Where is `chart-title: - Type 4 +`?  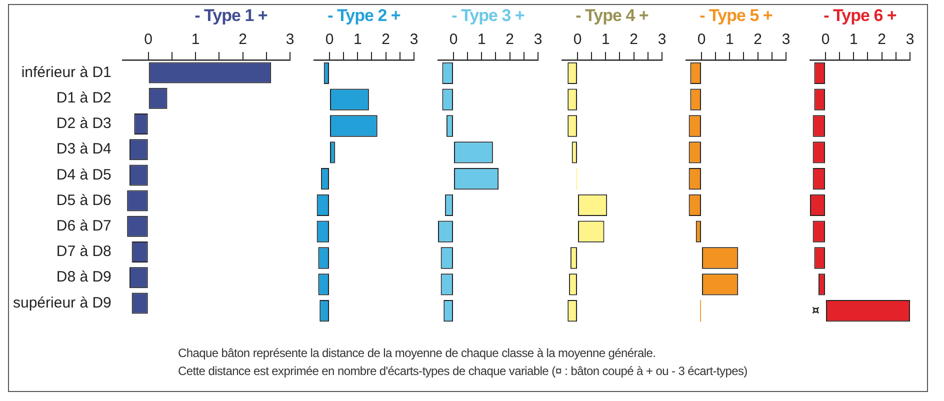
chart-title: - Type 4 + is located at coordinates (612, 16).